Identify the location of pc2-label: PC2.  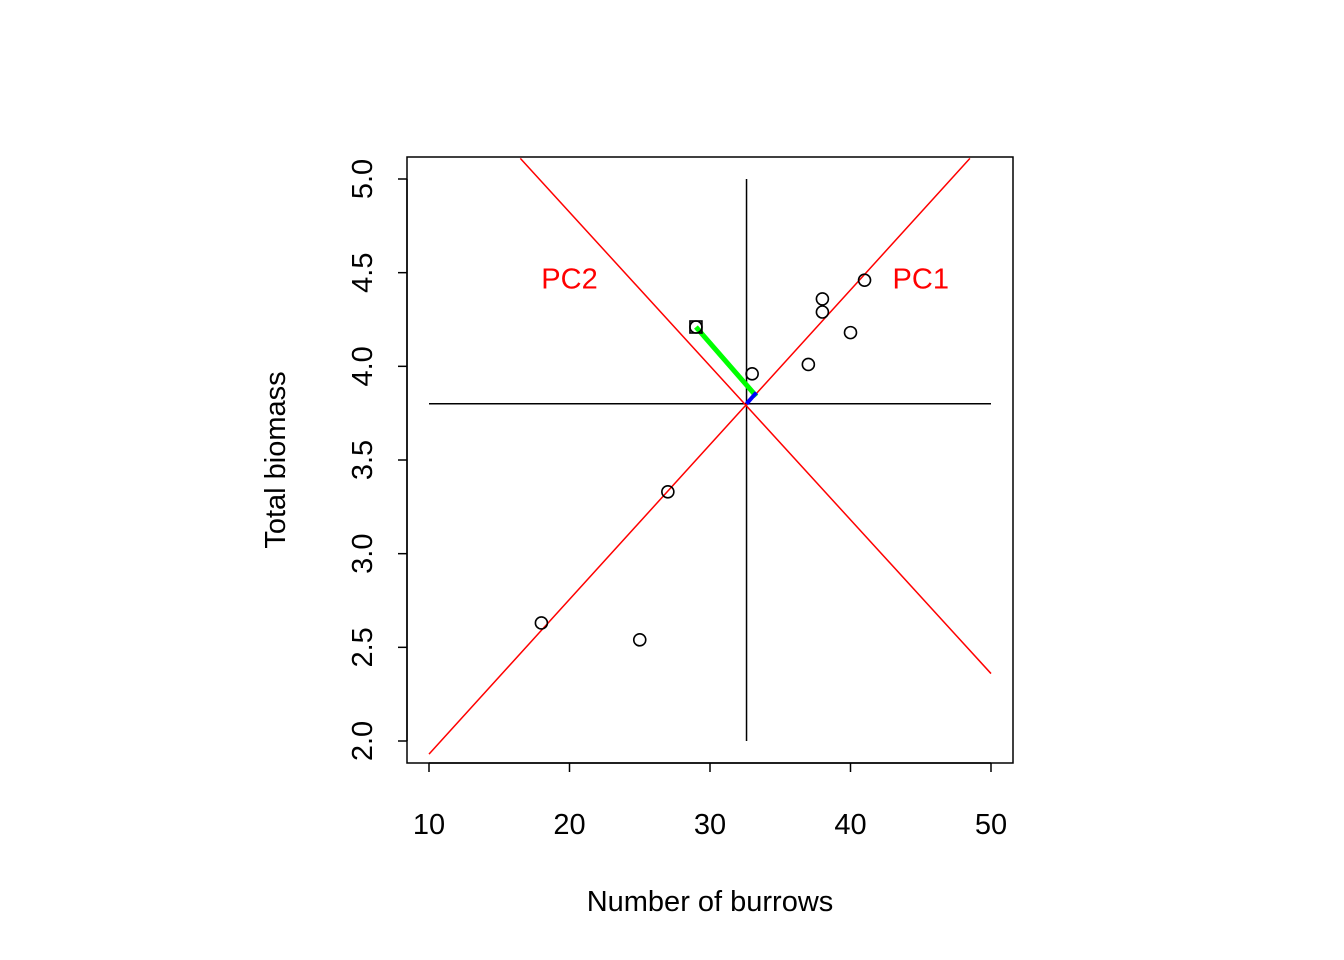
(569, 279).